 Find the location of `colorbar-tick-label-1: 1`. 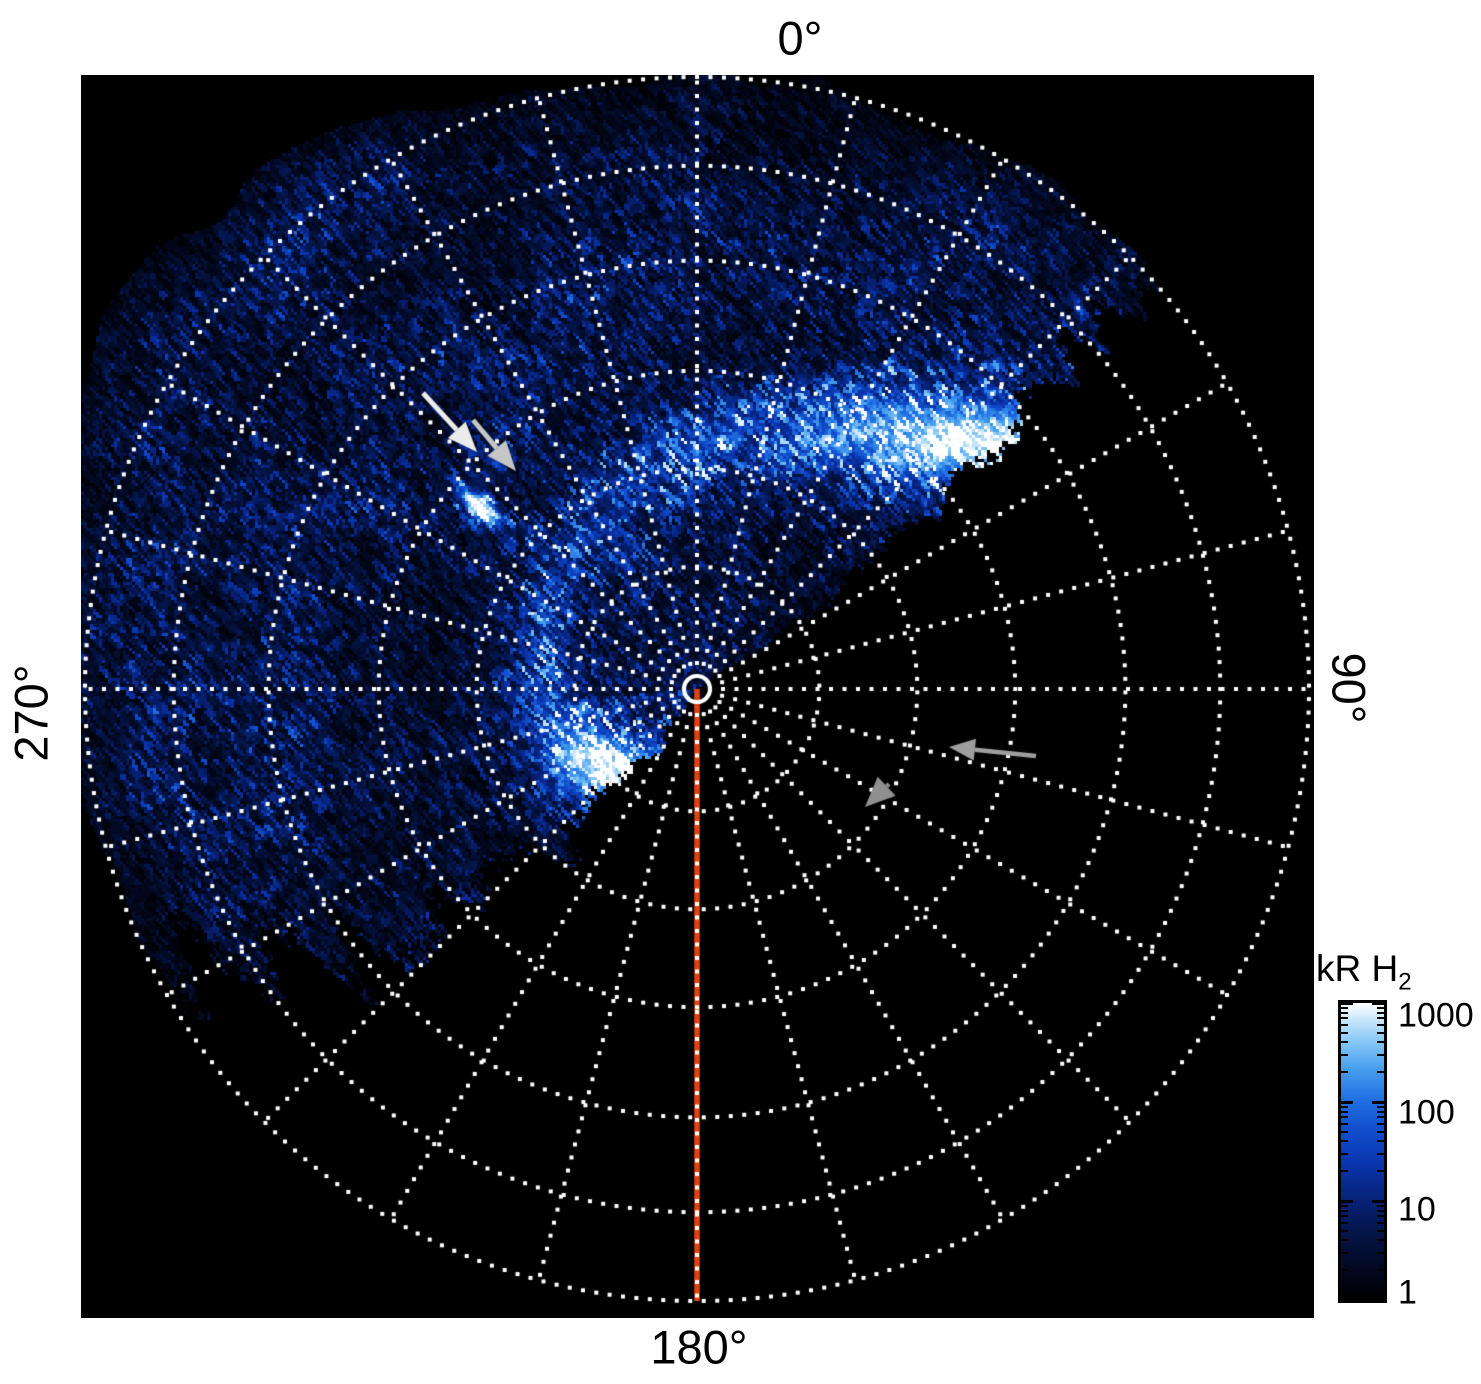

colorbar-tick-label-1: 1 is located at coordinates (1407, 1292).